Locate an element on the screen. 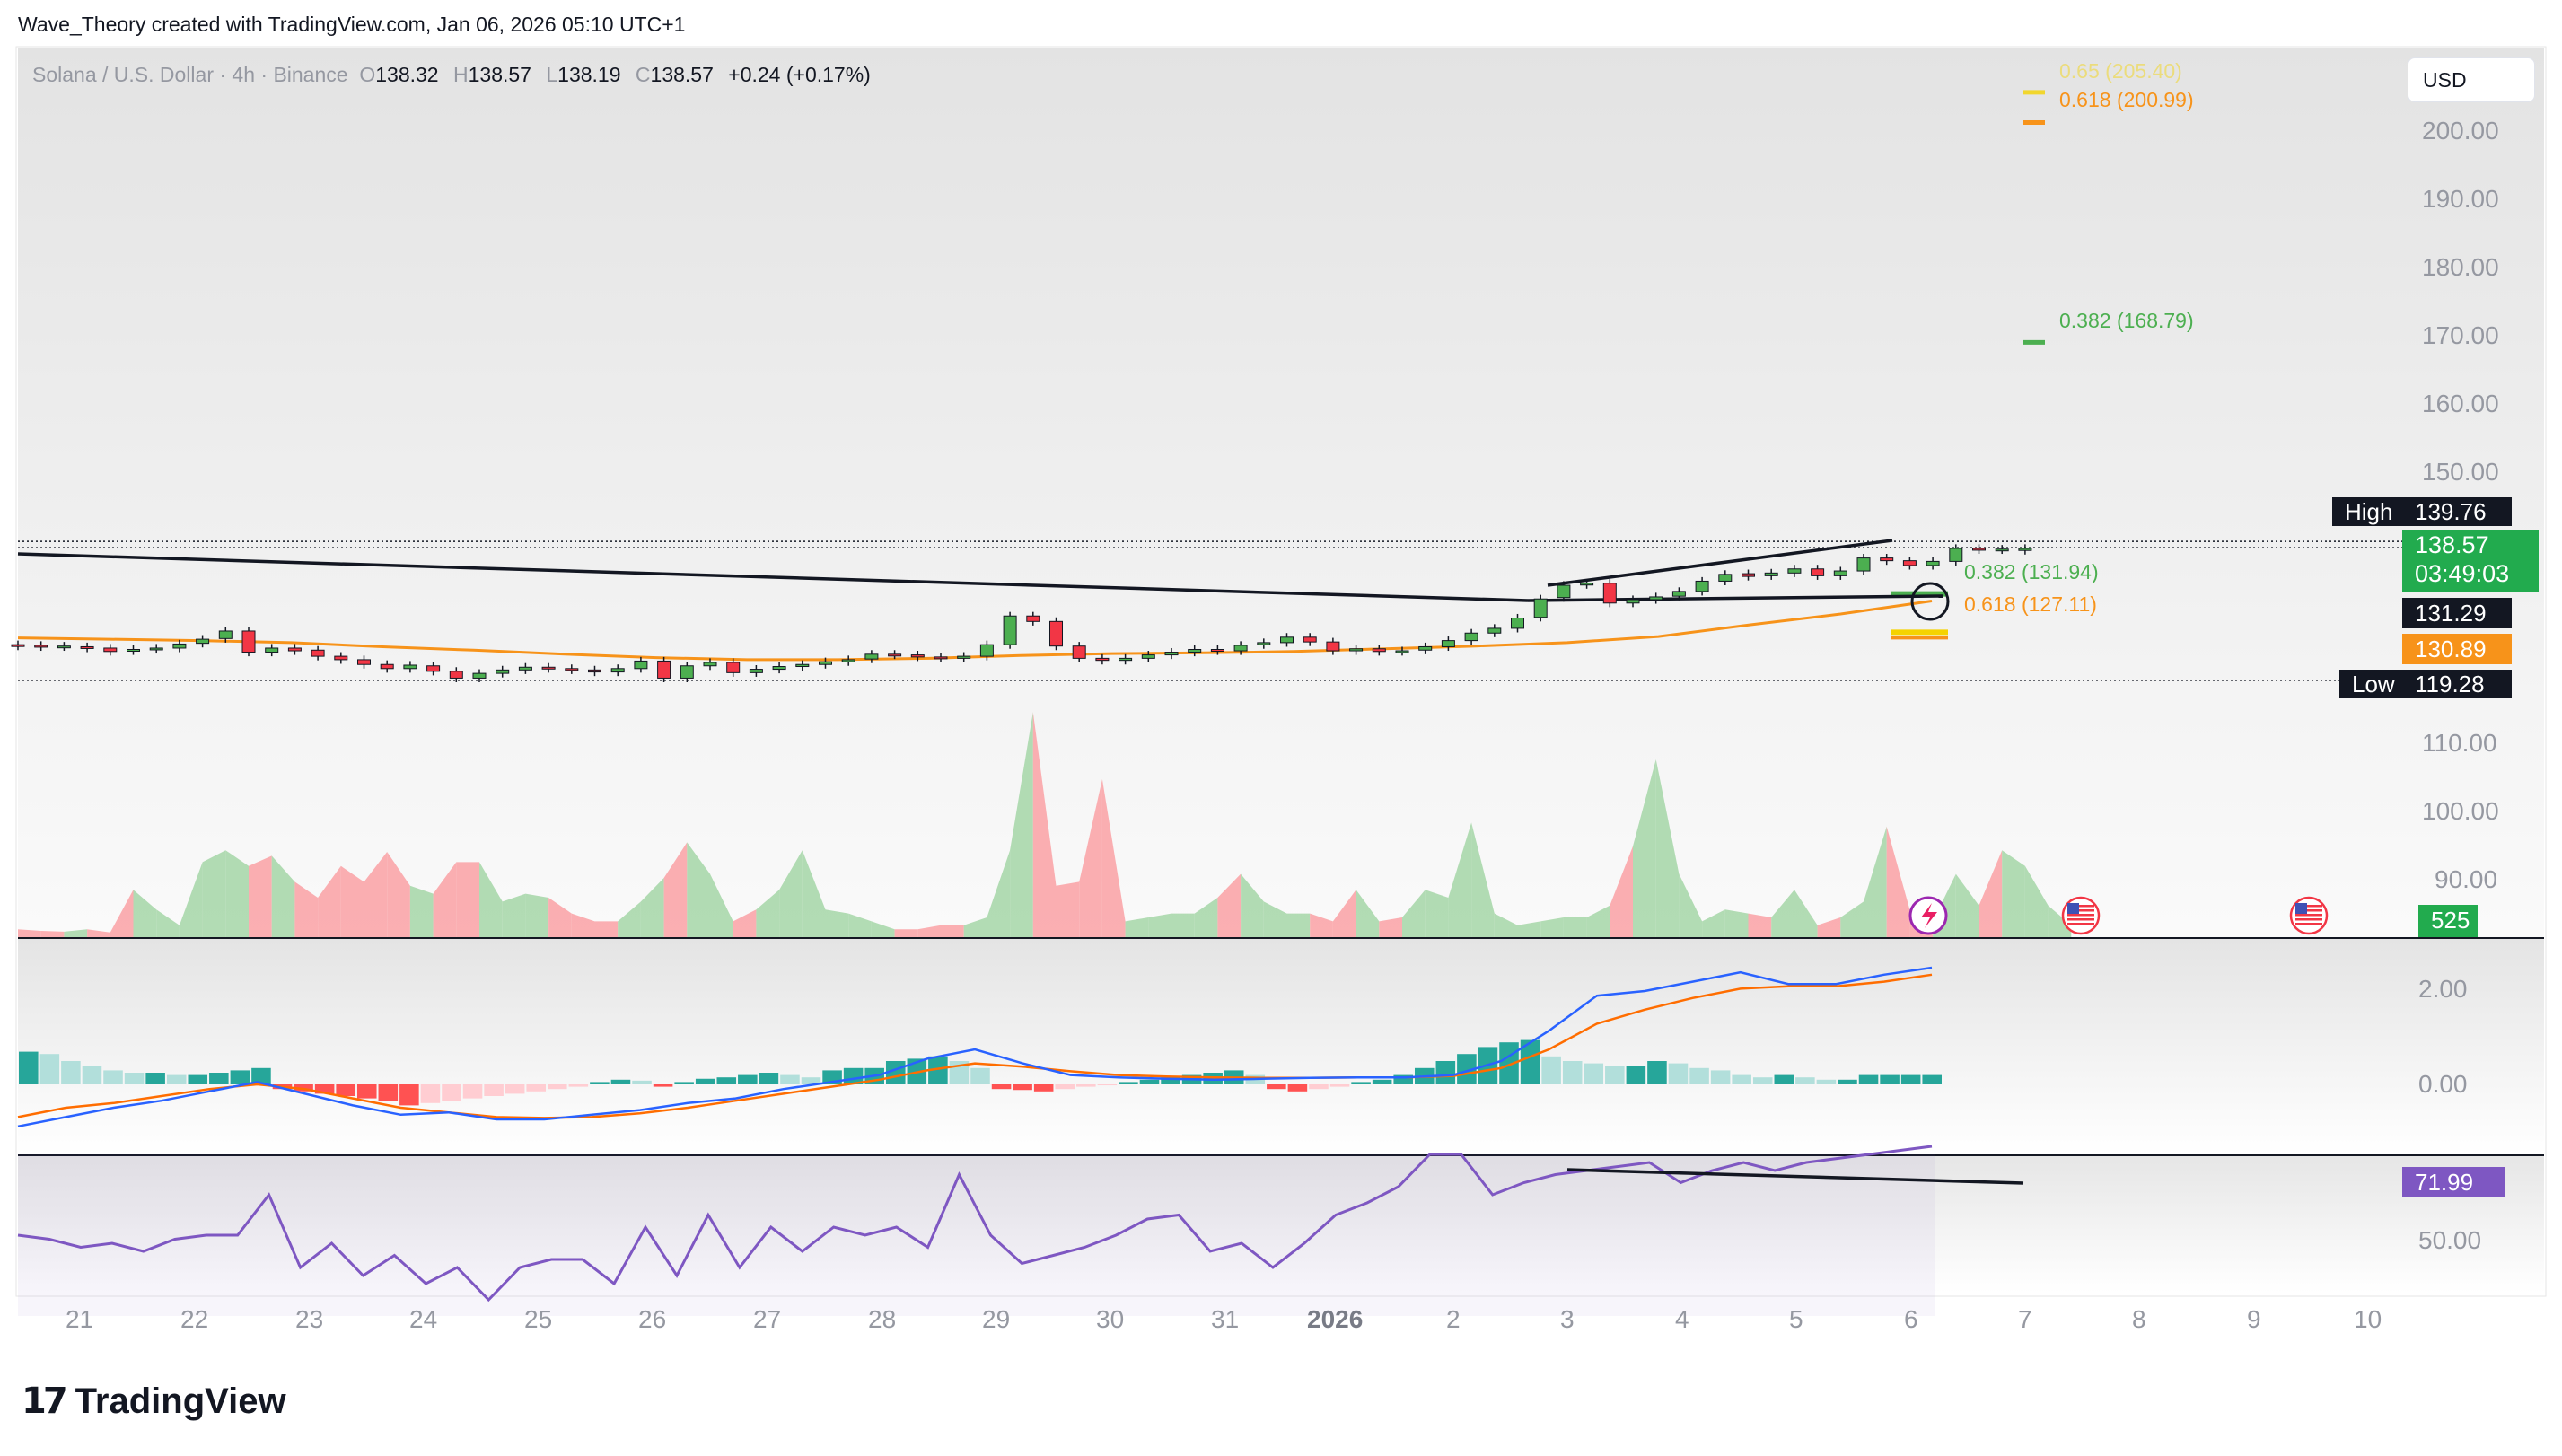 The height and width of the screenshot is (1456, 2562). flag-stripe is located at coordinates (2308, 916).